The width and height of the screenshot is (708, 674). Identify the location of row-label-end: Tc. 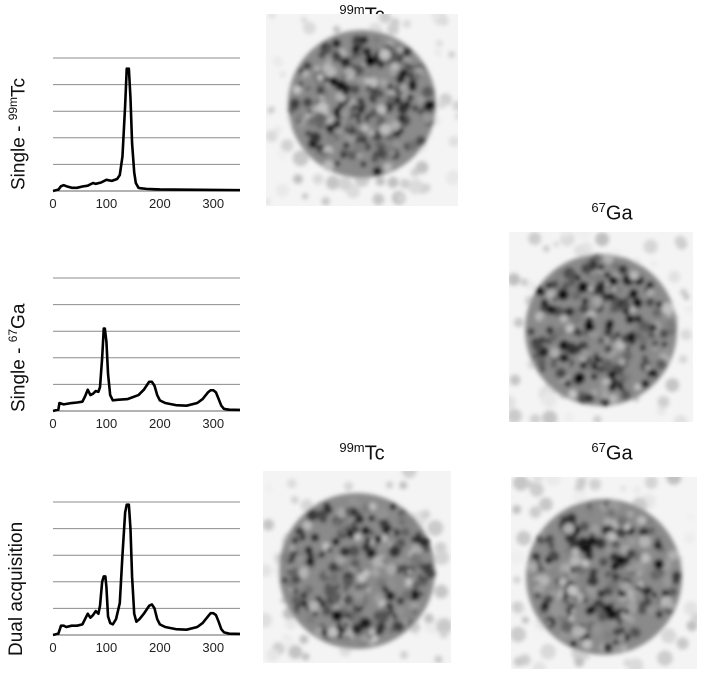
(19, 87).